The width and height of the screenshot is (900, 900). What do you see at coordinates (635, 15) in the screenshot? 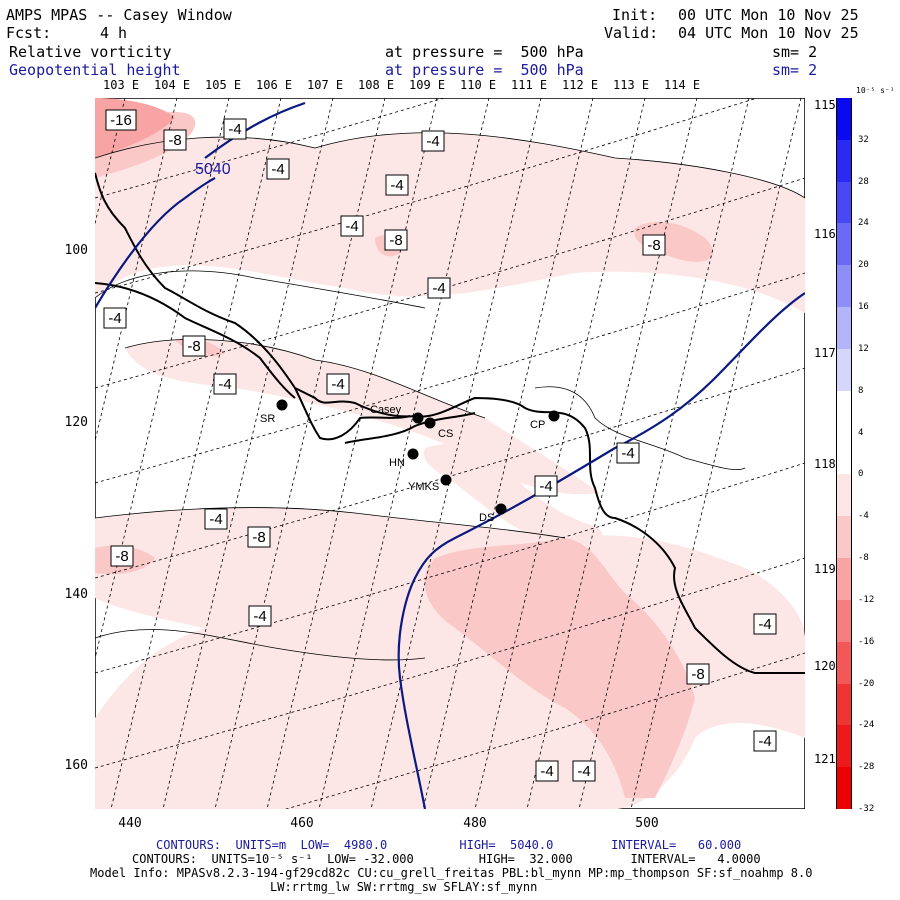
I see `init-label: Init:` at bounding box center [635, 15].